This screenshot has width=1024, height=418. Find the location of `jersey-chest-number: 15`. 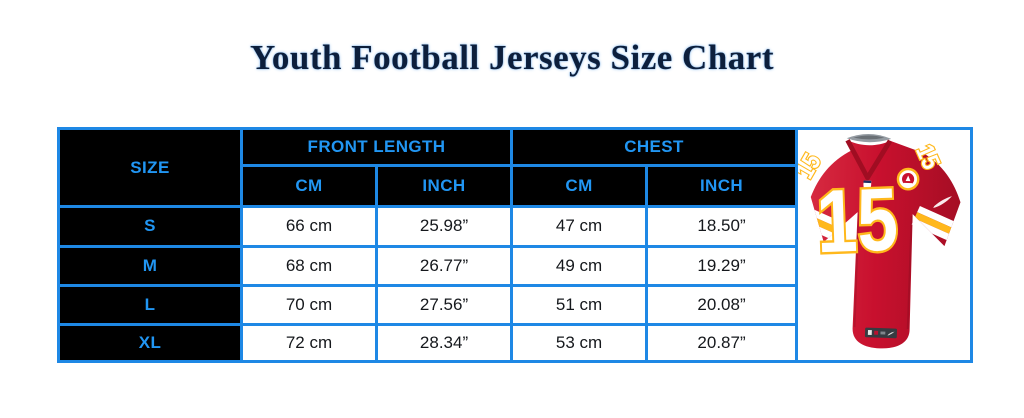

jersey-chest-number: 15 is located at coordinates (857, 221).